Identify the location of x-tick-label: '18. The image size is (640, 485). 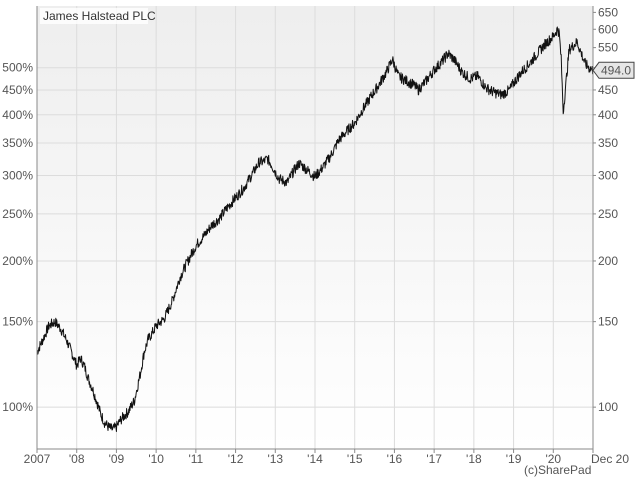
(474, 459).